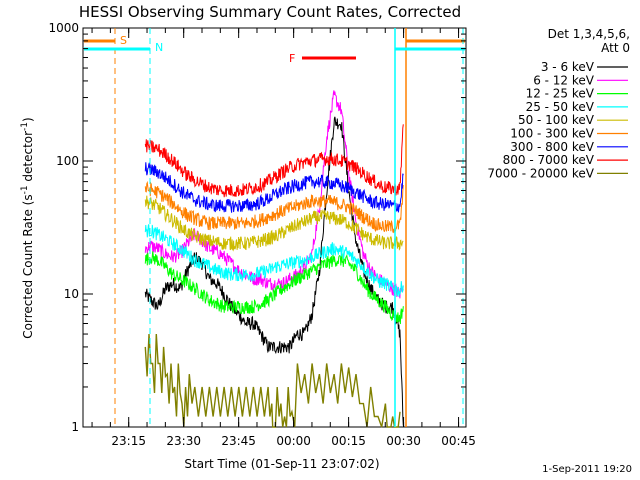 This screenshot has width=640, height=480. Describe the element at coordinates (272, 380) in the screenshot. I see `series-7000-20000-kev-line` at that location.